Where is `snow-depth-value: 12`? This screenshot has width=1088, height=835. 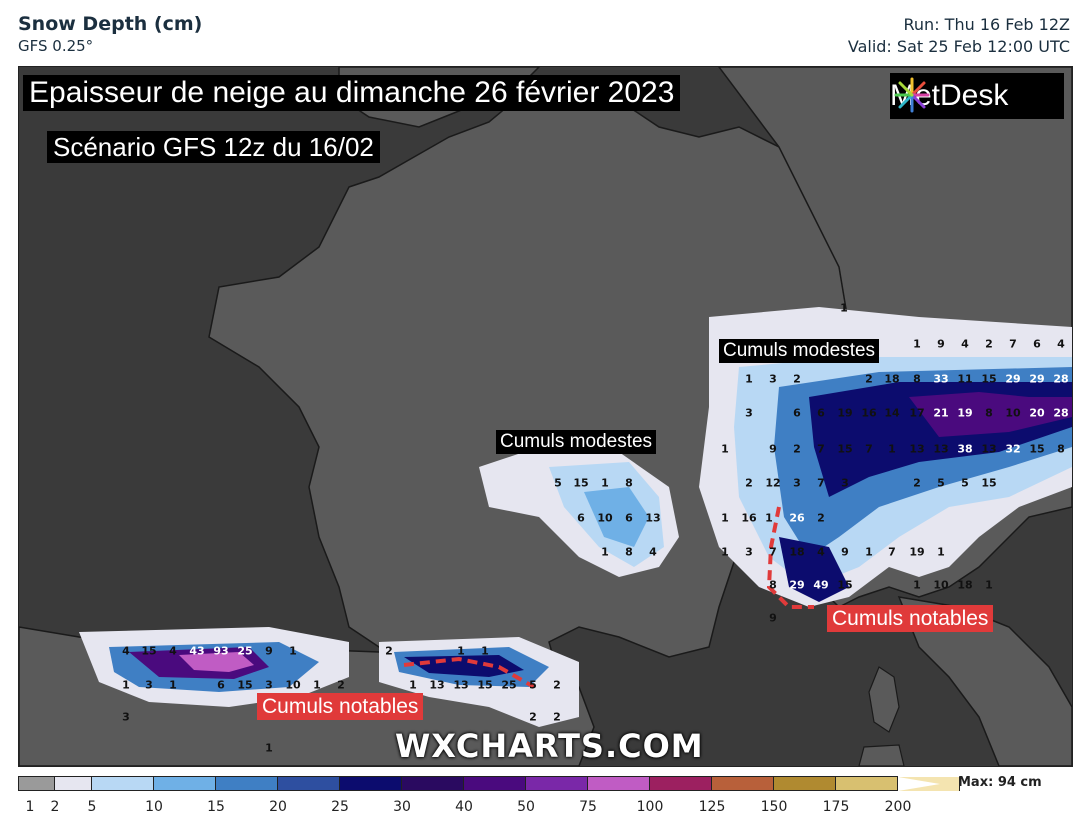
snow-depth-value: 12 is located at coordinates (773, 483).